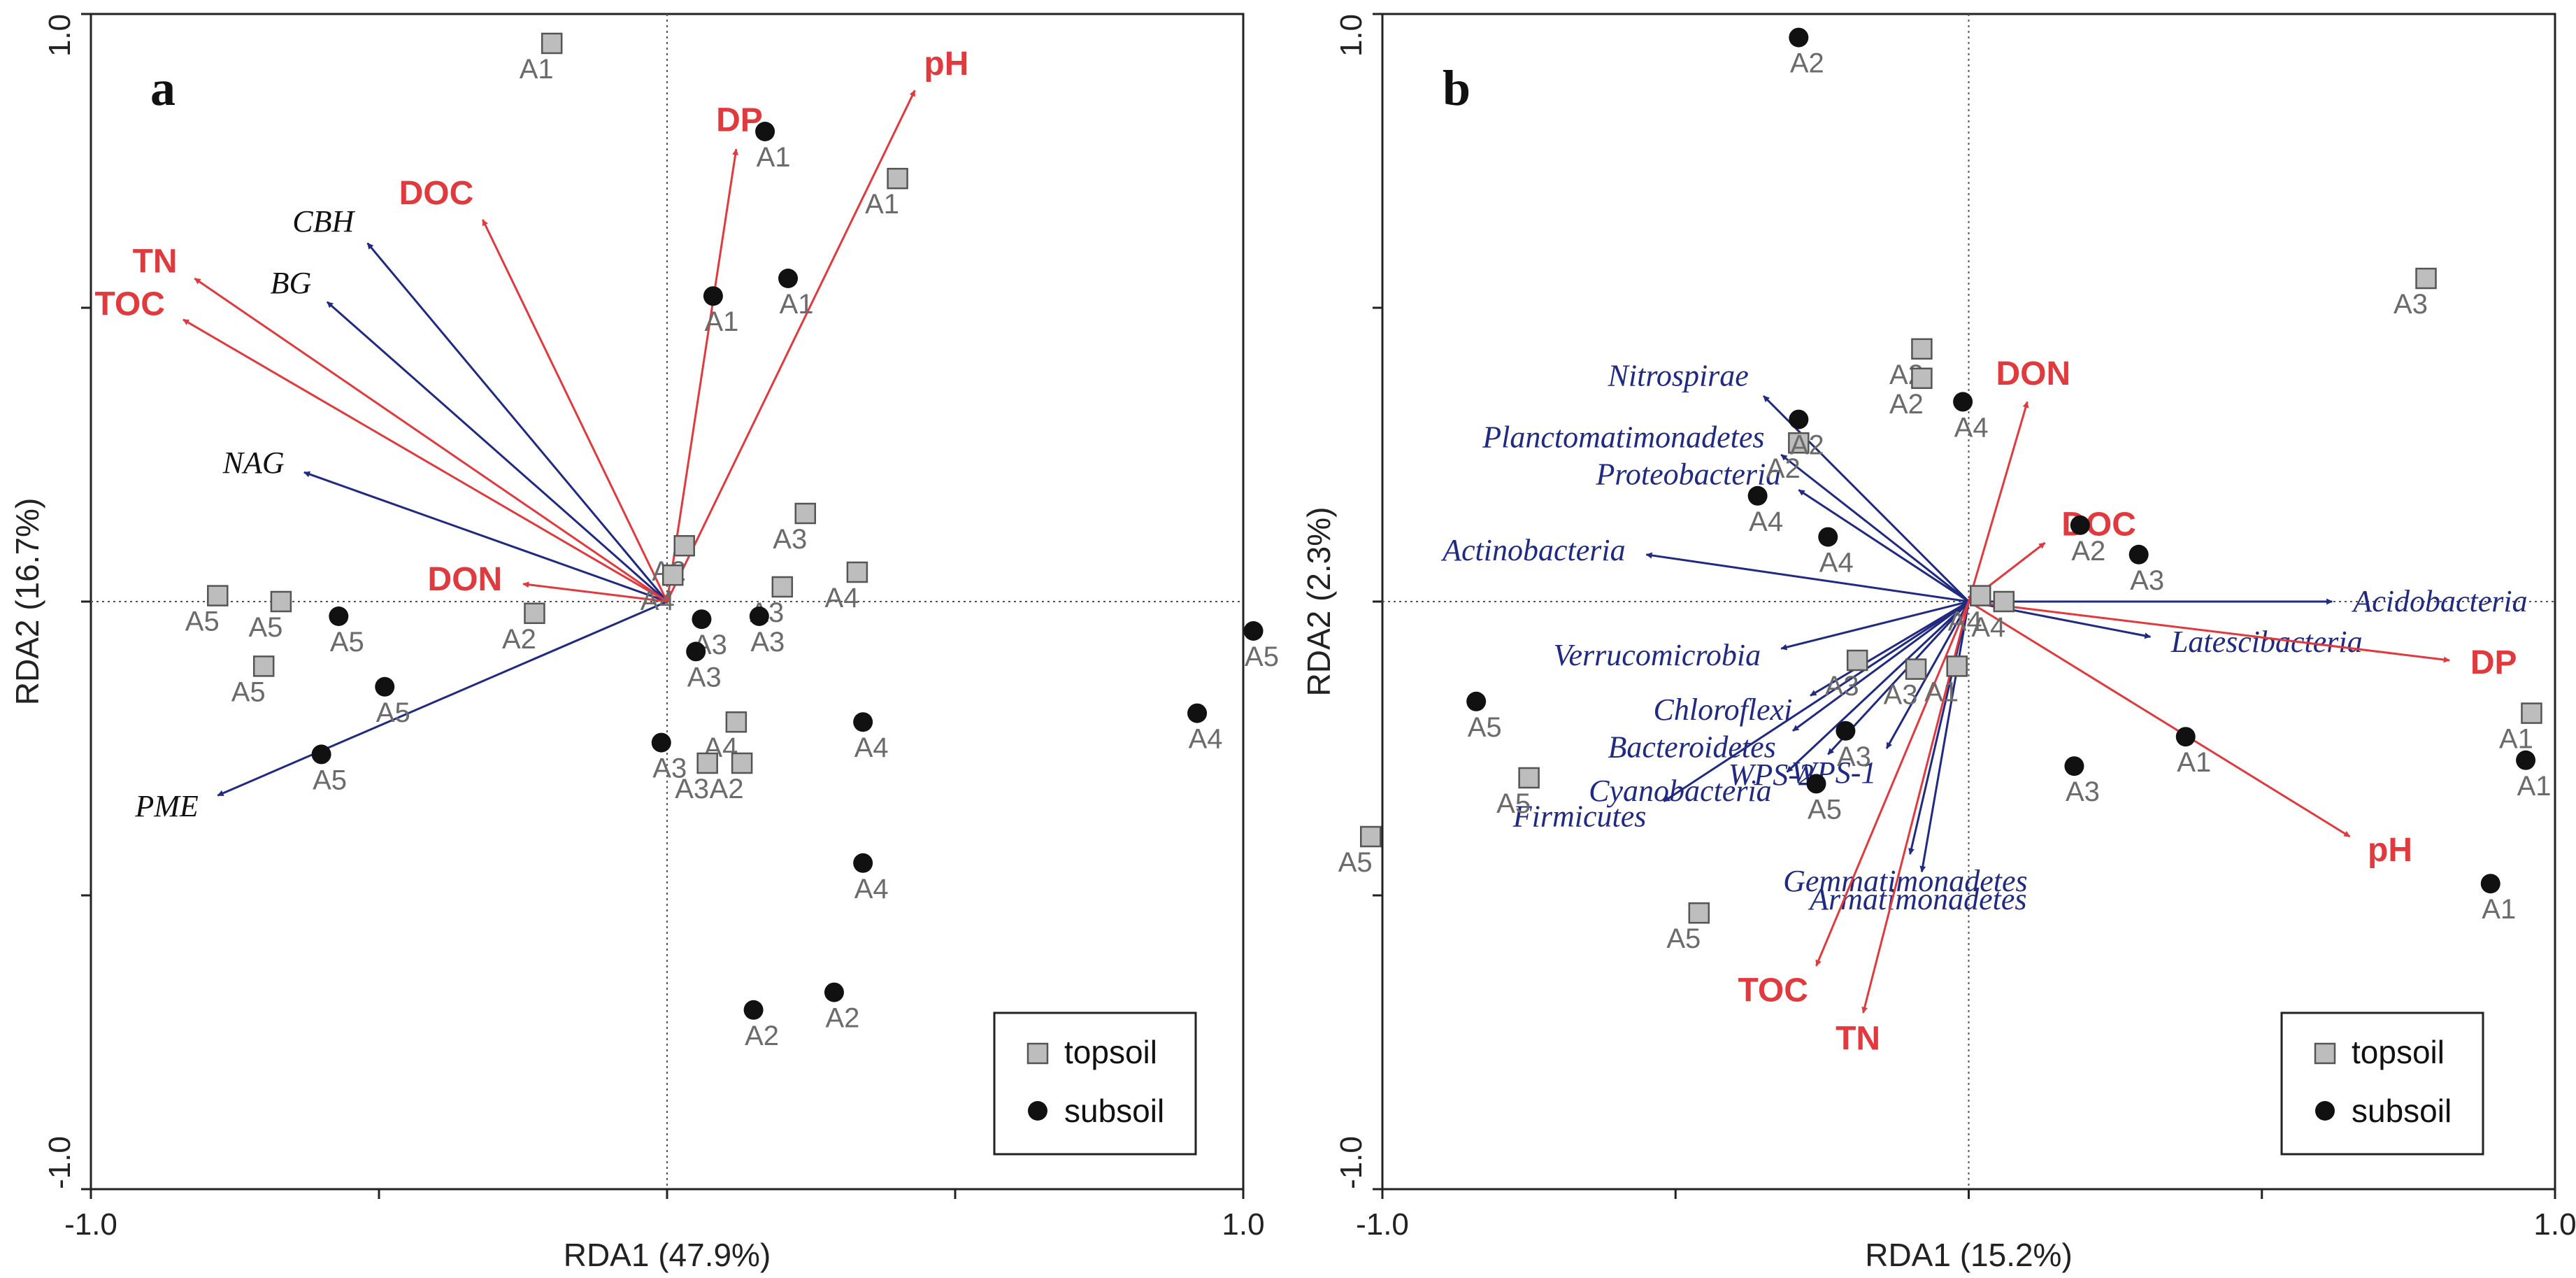  Describe the element at coordinates (1892, 784) in the screenshot. I see `env-arrow-toc` at that location.